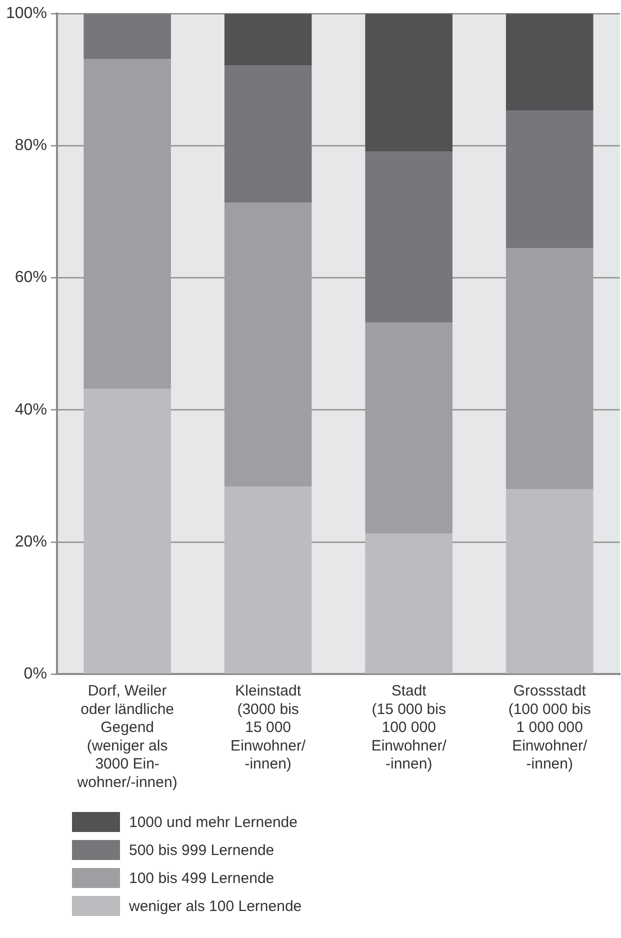  What do you see at coordinates (201, 878) in the screenshot?
I see `legend-label: 100 bis 499 Lernende` at bounding box center [201, 878].